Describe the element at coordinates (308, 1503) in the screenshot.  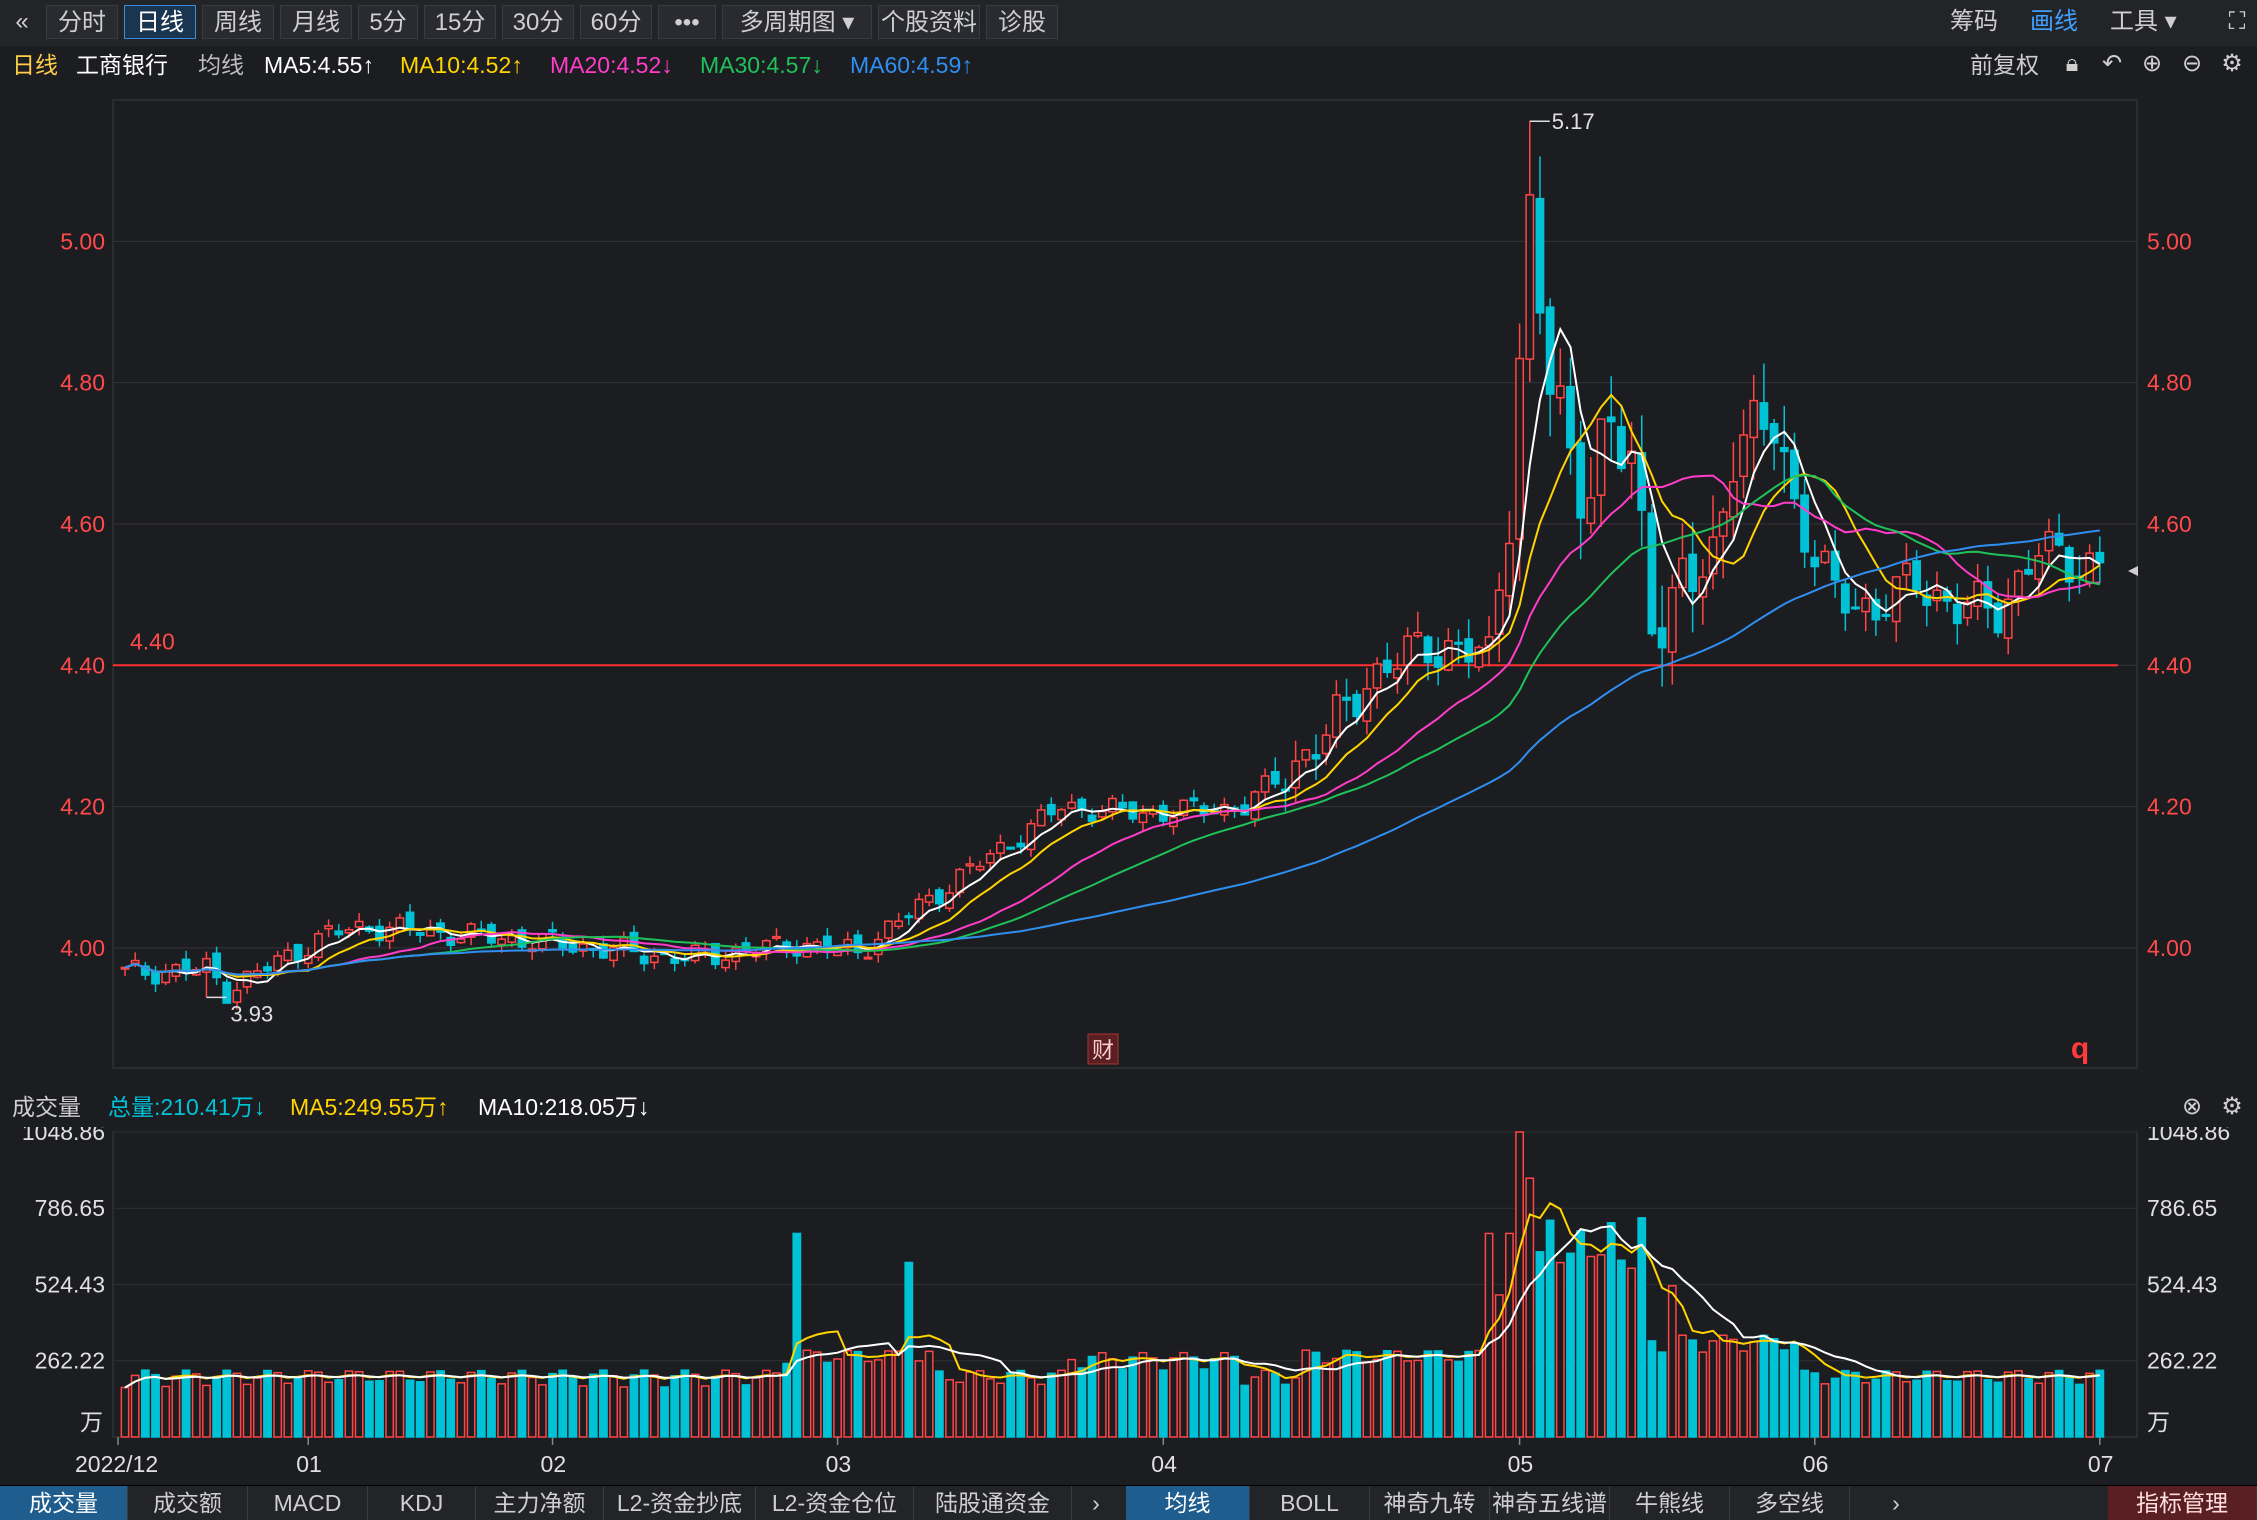
I see `indicator-tab-2: MACD` at that location.